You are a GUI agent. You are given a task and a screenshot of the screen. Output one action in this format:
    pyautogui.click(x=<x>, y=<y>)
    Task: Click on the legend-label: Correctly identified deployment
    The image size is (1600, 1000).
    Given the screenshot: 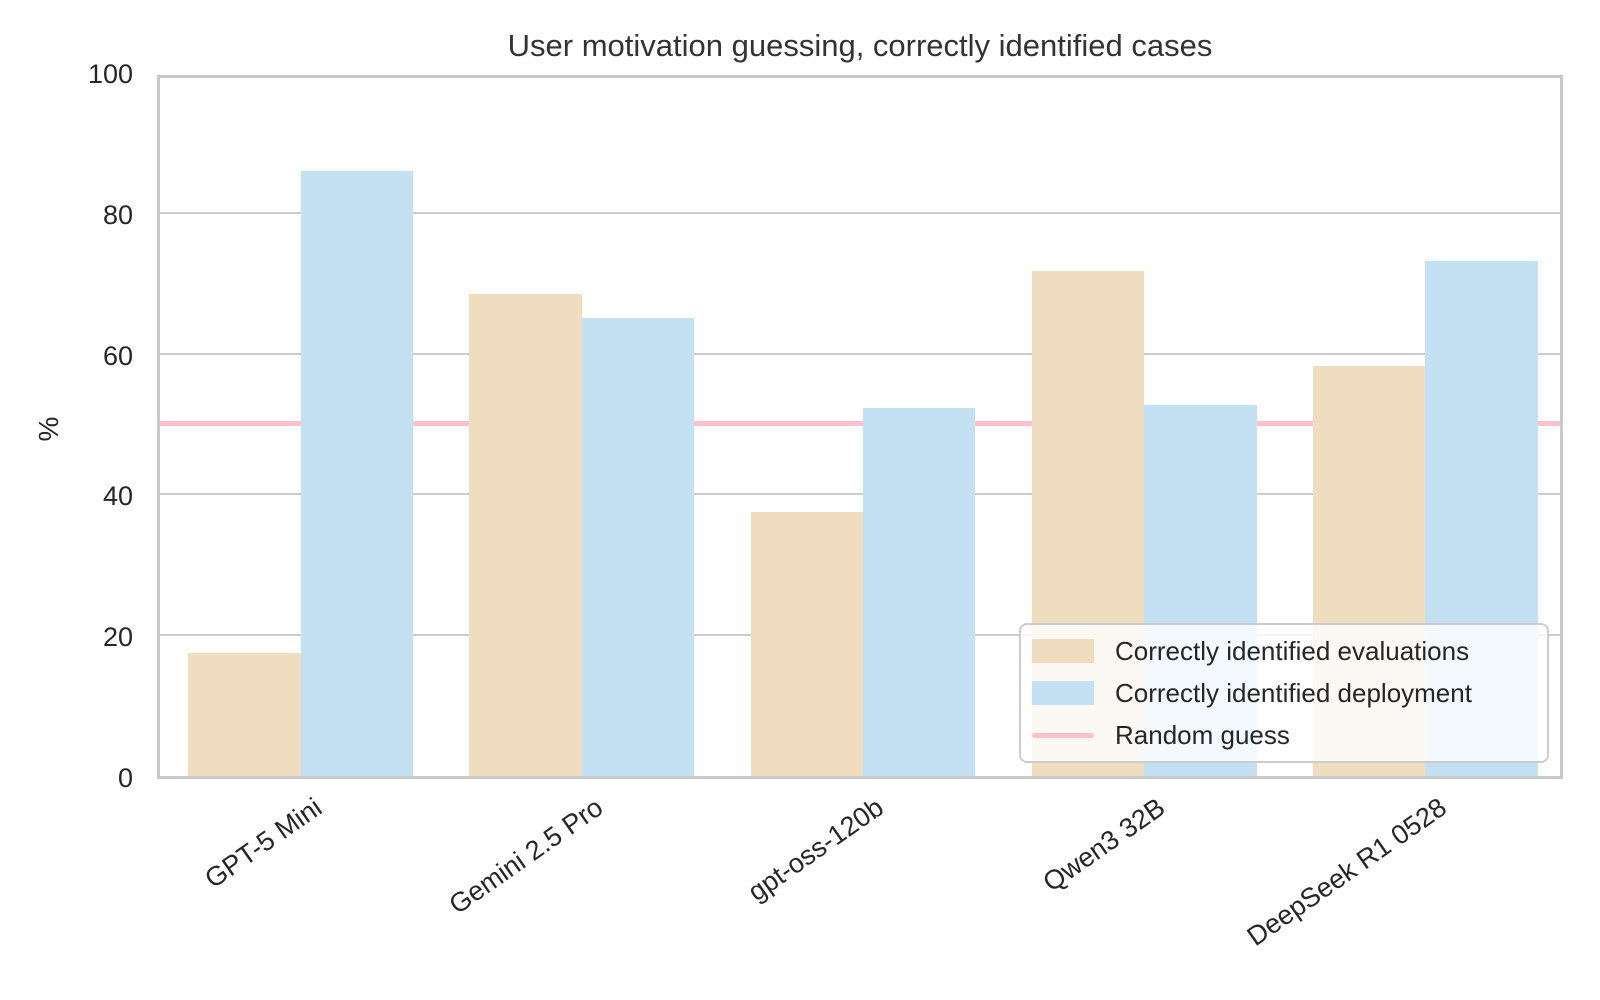 What is the action you would take?
    pyautogui.click(x=1293, y=692)
    